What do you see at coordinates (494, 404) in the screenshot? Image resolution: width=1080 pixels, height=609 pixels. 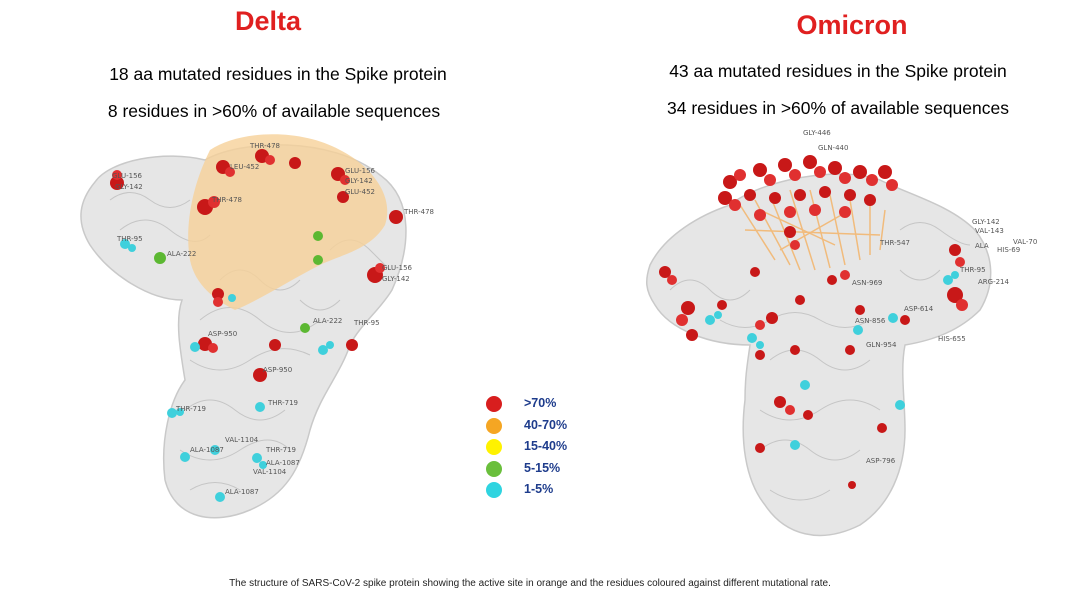 I see `legend-swatch-red` at bounding box center [494, 404].